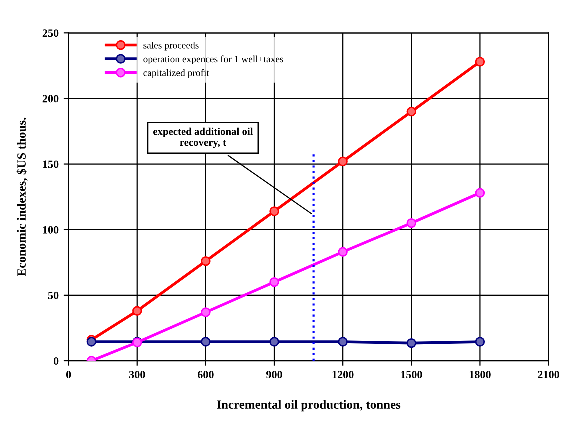 The width and height of the screenshot is (564, 436). What do you see at coordinates (203, 138) in the screenshot?
I see `annotation: expected additional oil recovery, t` at bounding box center [203, 138].